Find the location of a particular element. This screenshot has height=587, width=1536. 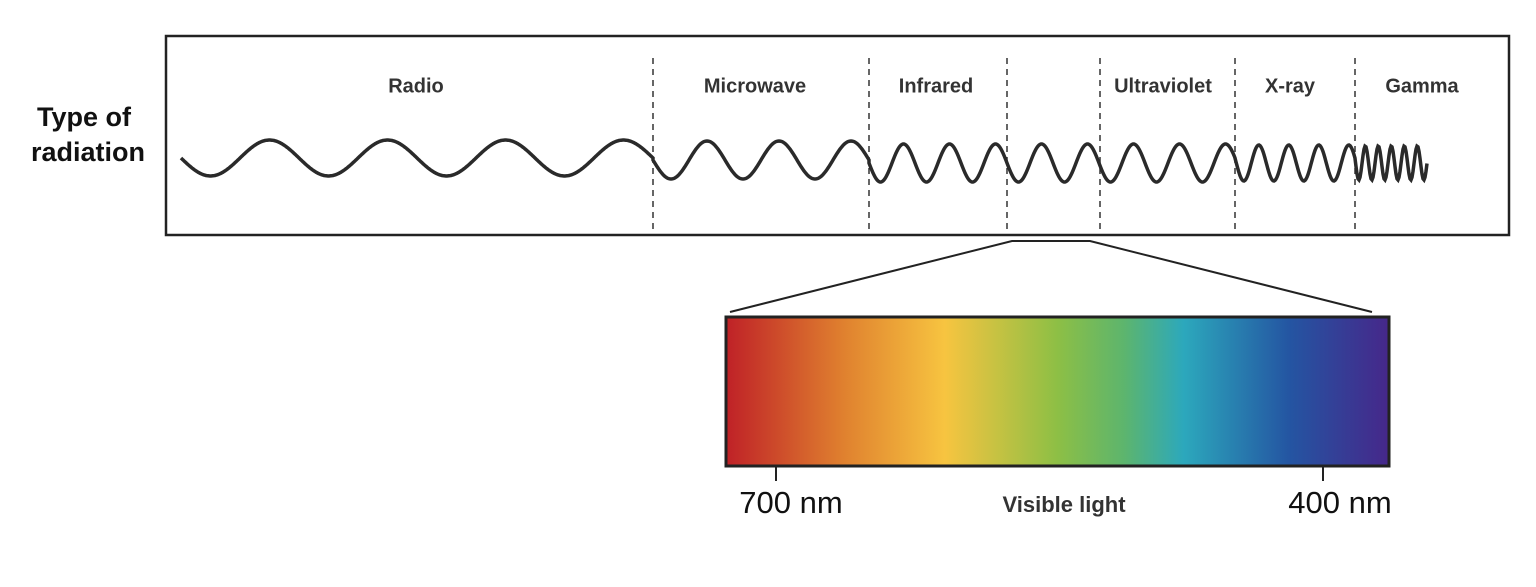

band-label: Radio is located at coordinates (416, 86).